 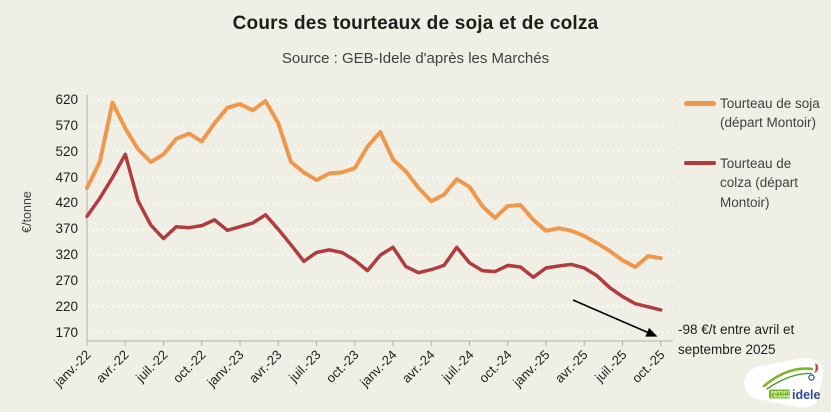 I want to click on y-tick-label: 470, so click(x=66, y=177).